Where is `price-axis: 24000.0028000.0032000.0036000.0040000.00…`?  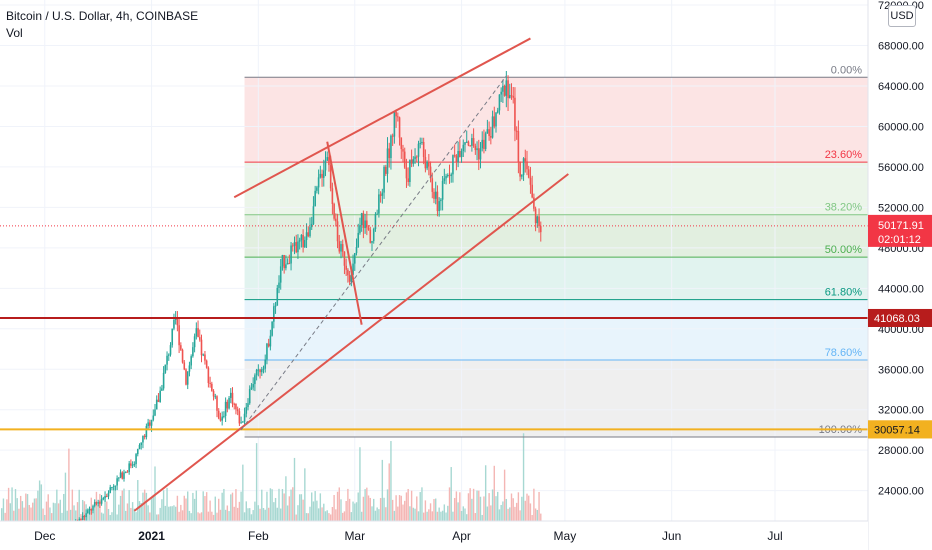 price-axis: 24000.0028000.0032000.0036000.0040000.00… is located at coordinates (899, 275).